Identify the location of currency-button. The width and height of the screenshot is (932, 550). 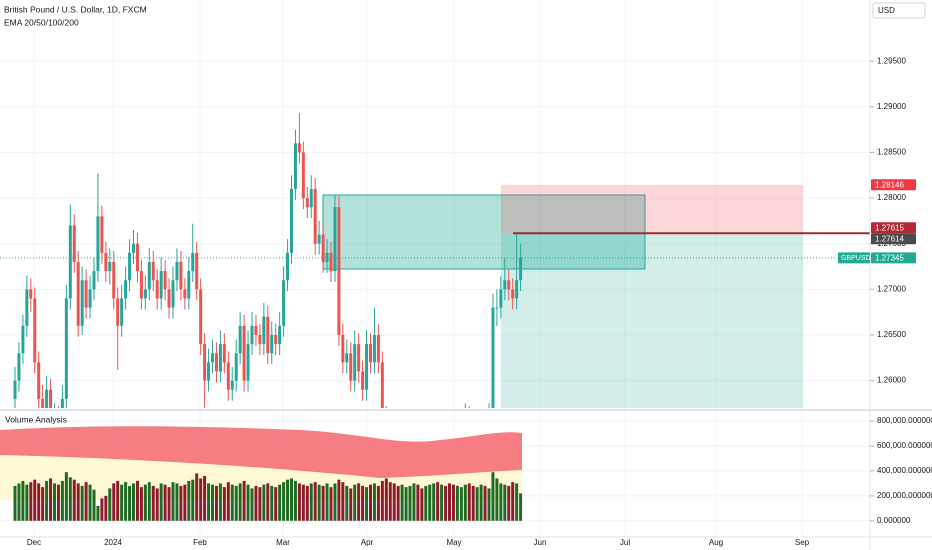
(899, 10).